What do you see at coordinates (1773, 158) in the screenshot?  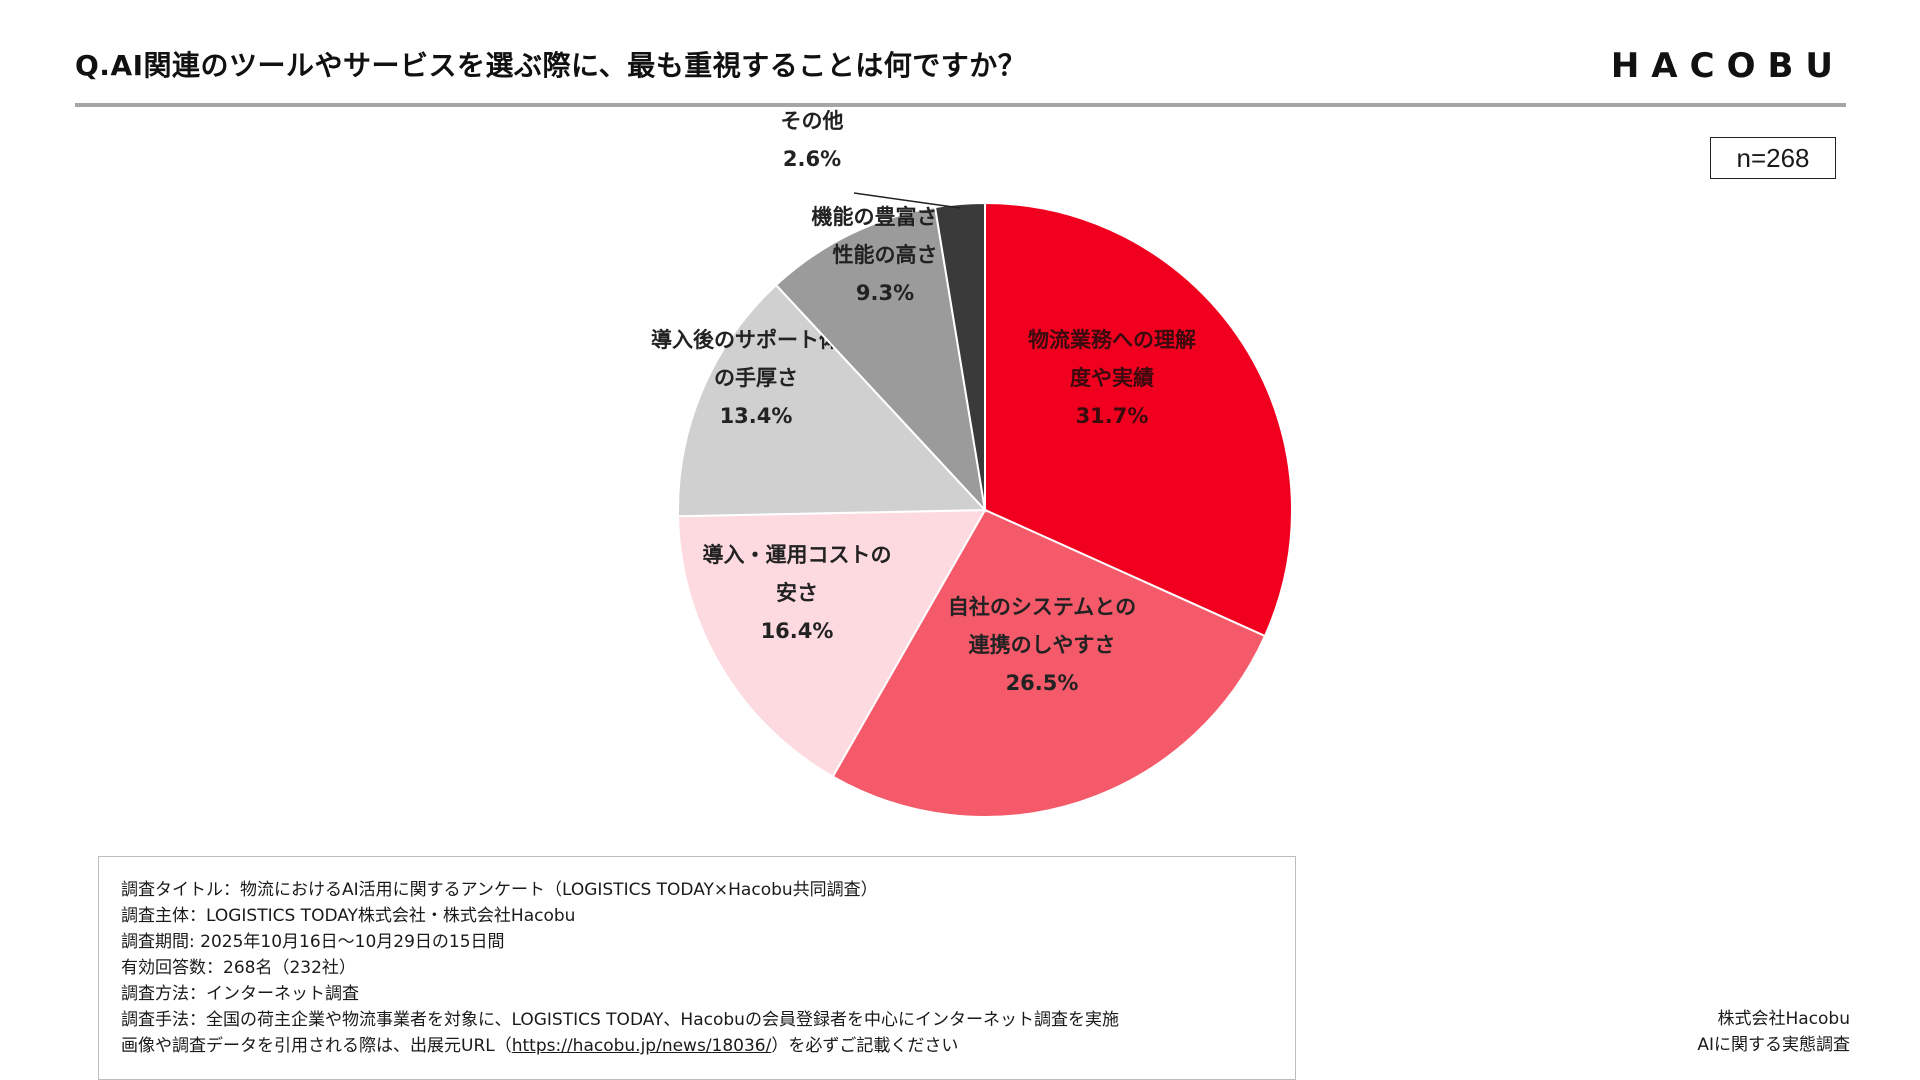 I see `sample-size-badge: n=268` at bounding box center [1773, 158].